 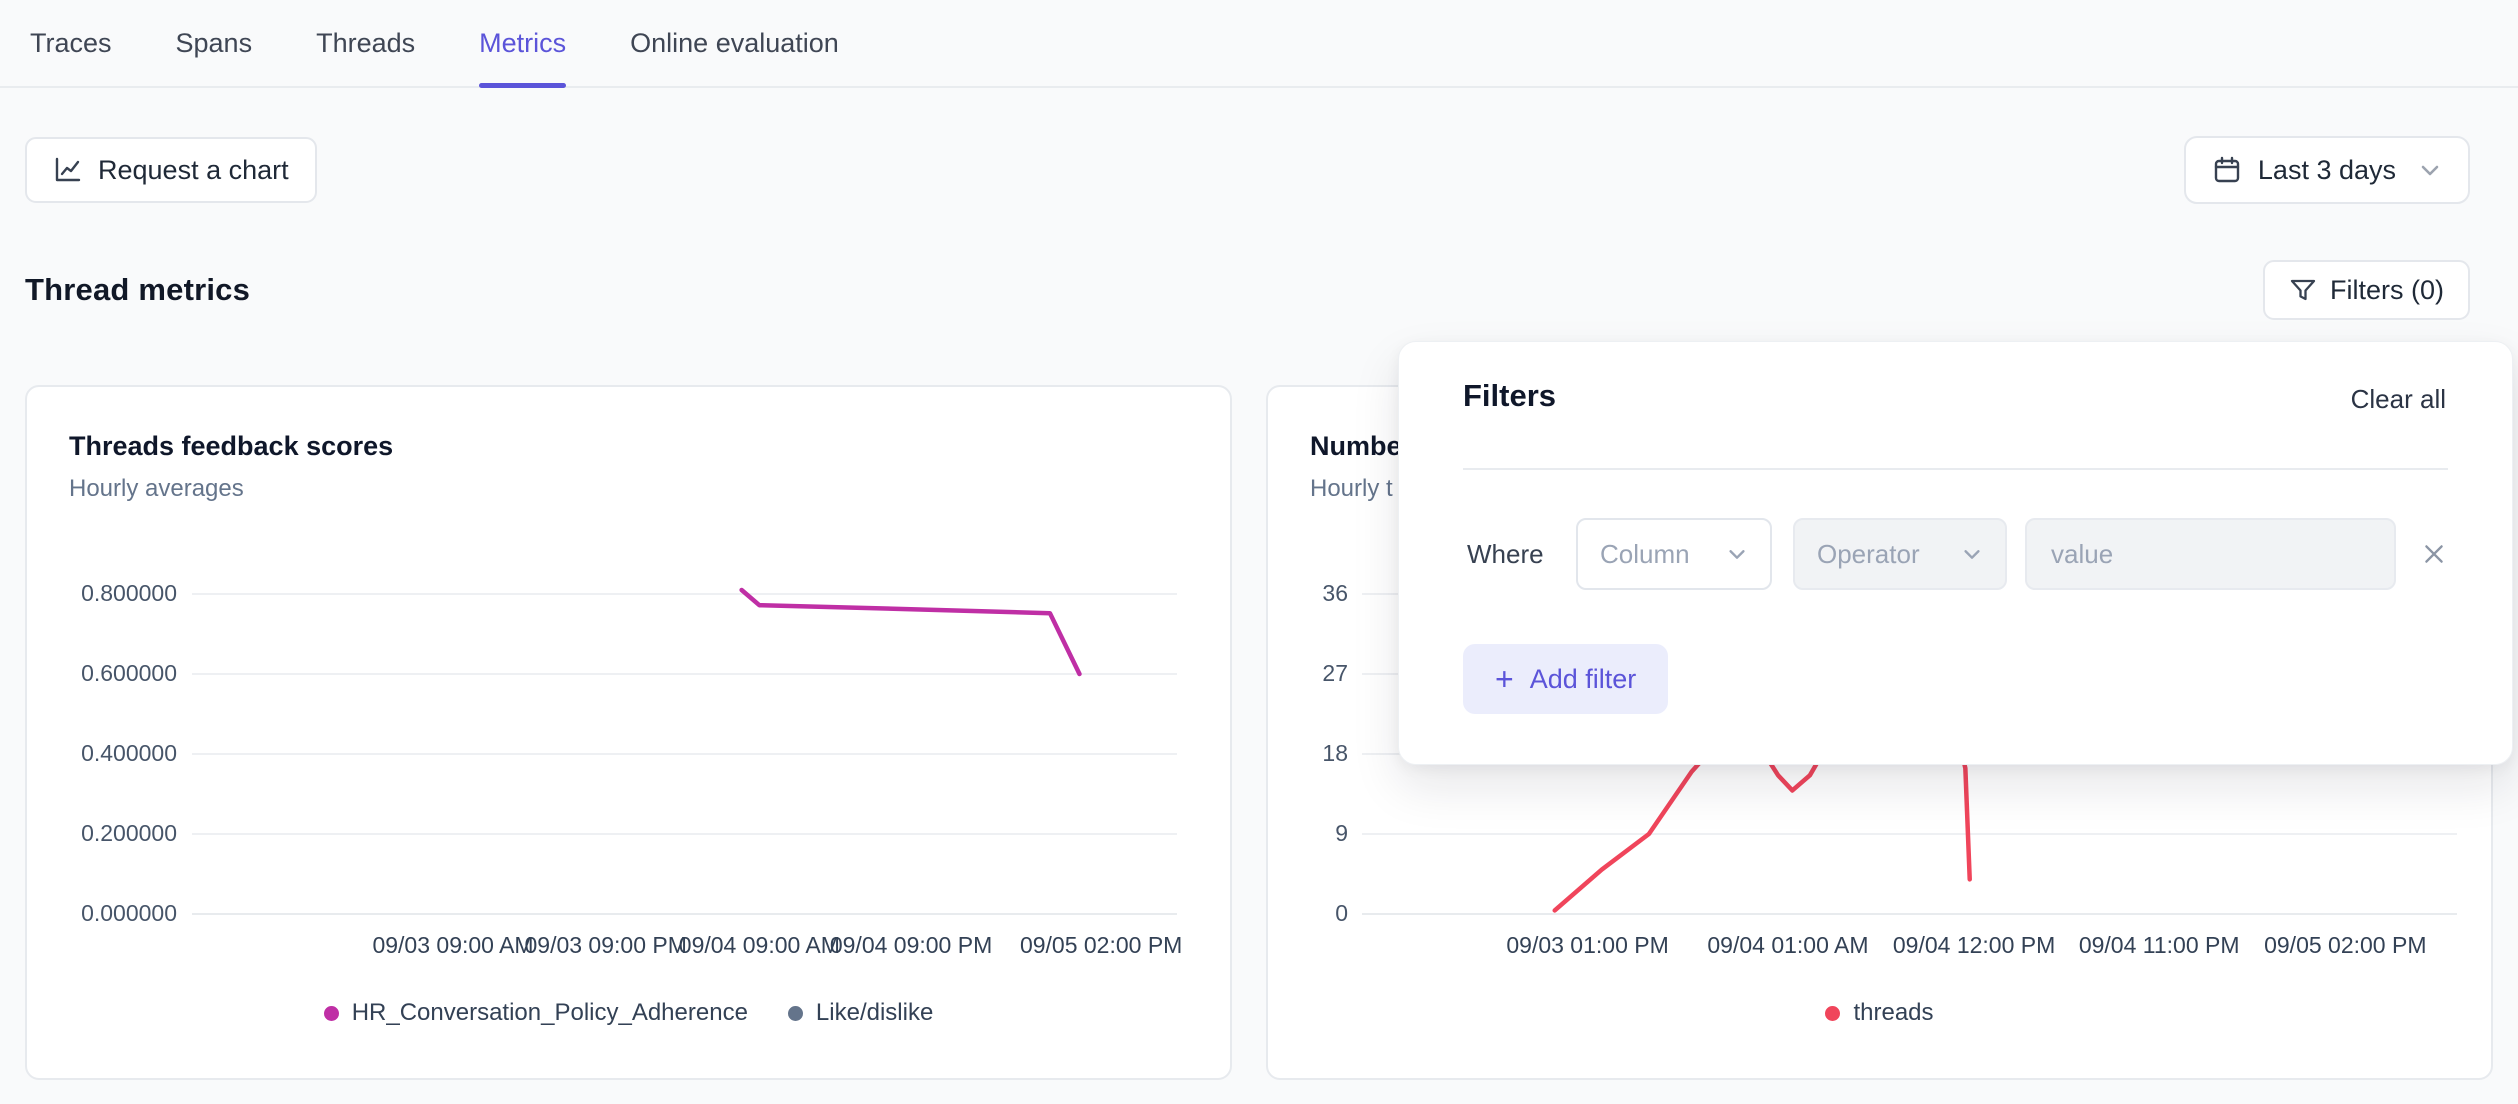 What do you see at coordinates (549, 1012) in the screenshot?
I see `legend-label: HR_Conversation_Policy_Adherence` at bounding box center [549, 1012].